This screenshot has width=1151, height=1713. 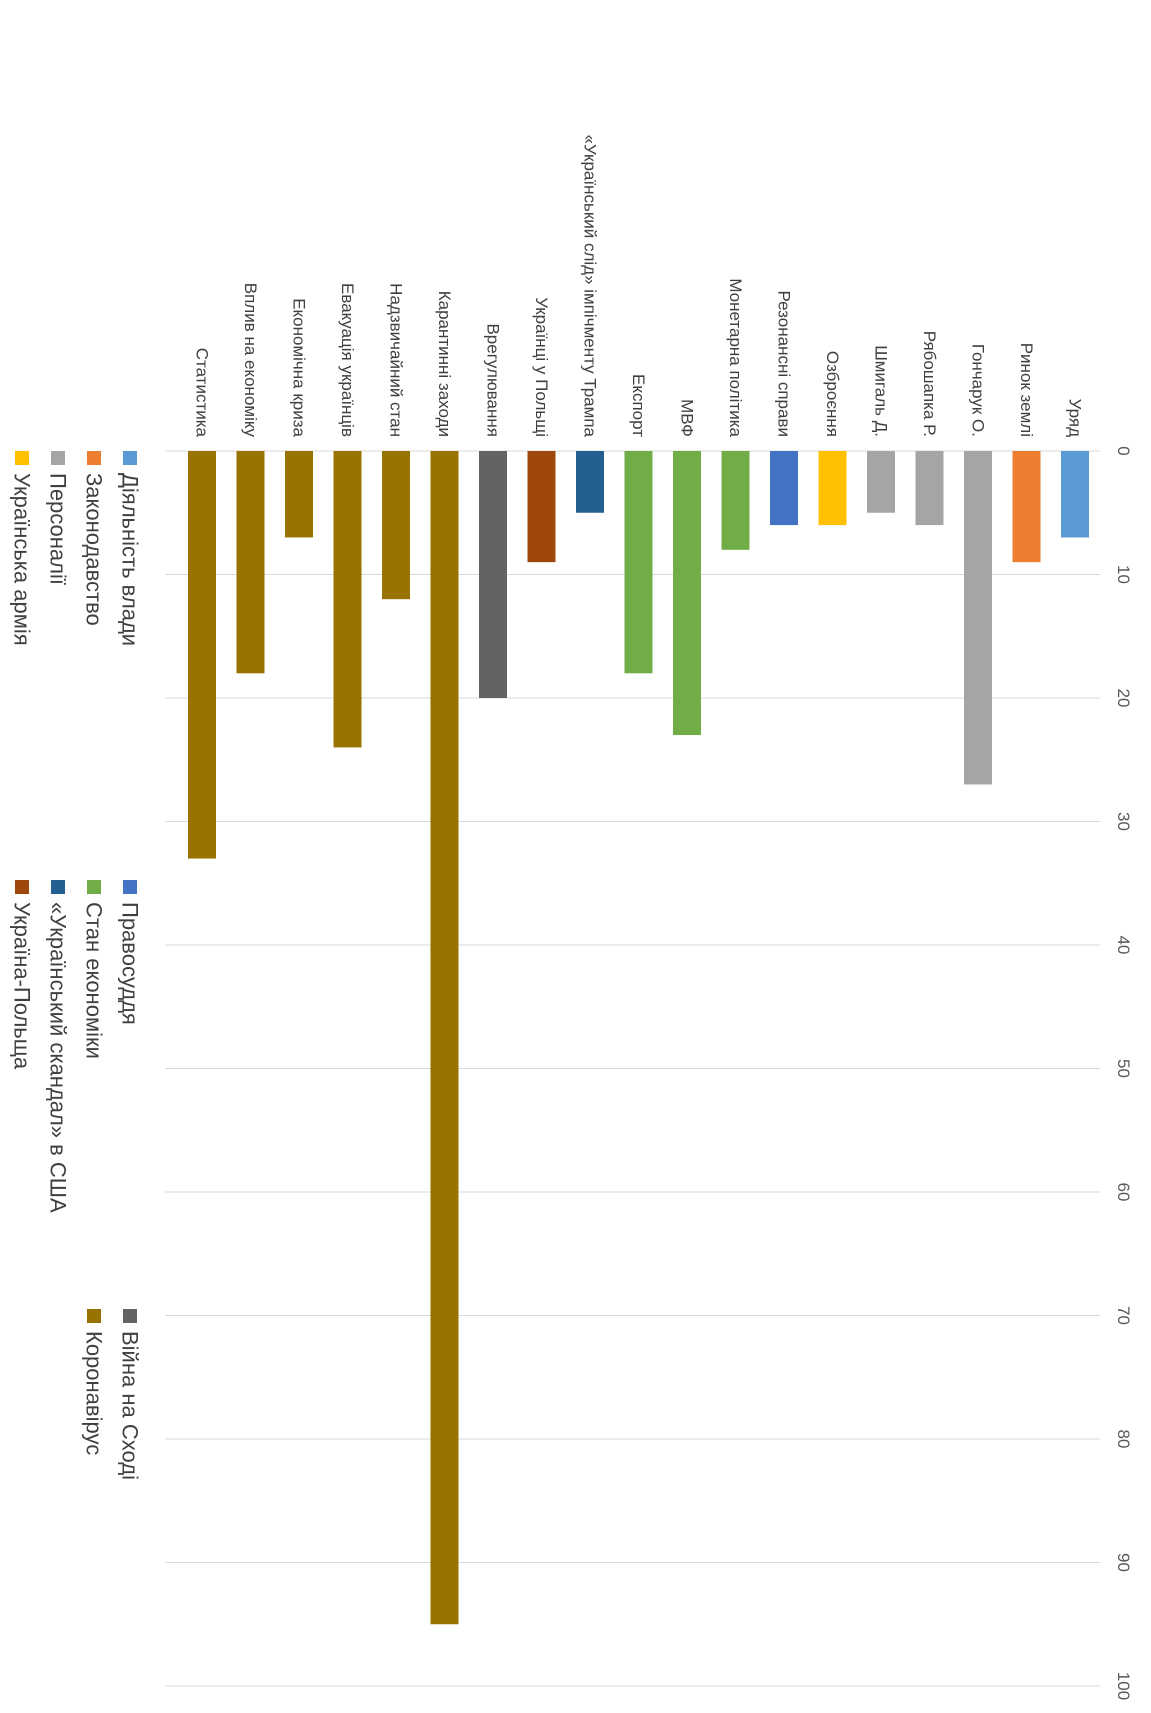 I want to click on legend-item: Коронавірус, so click(x=94, y=1382).